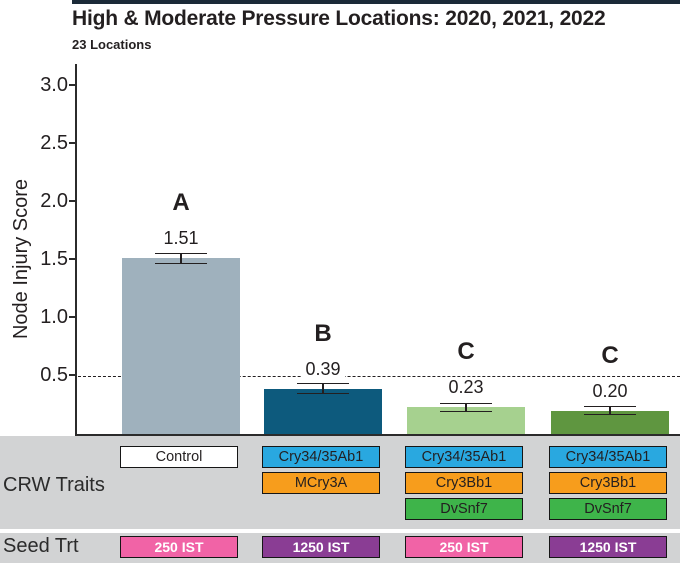  What do you see at coordinates (41, 546) in the screenshot?
I see `seed-trt-row-label: Seed Trt` at bounding box center [41, 546].